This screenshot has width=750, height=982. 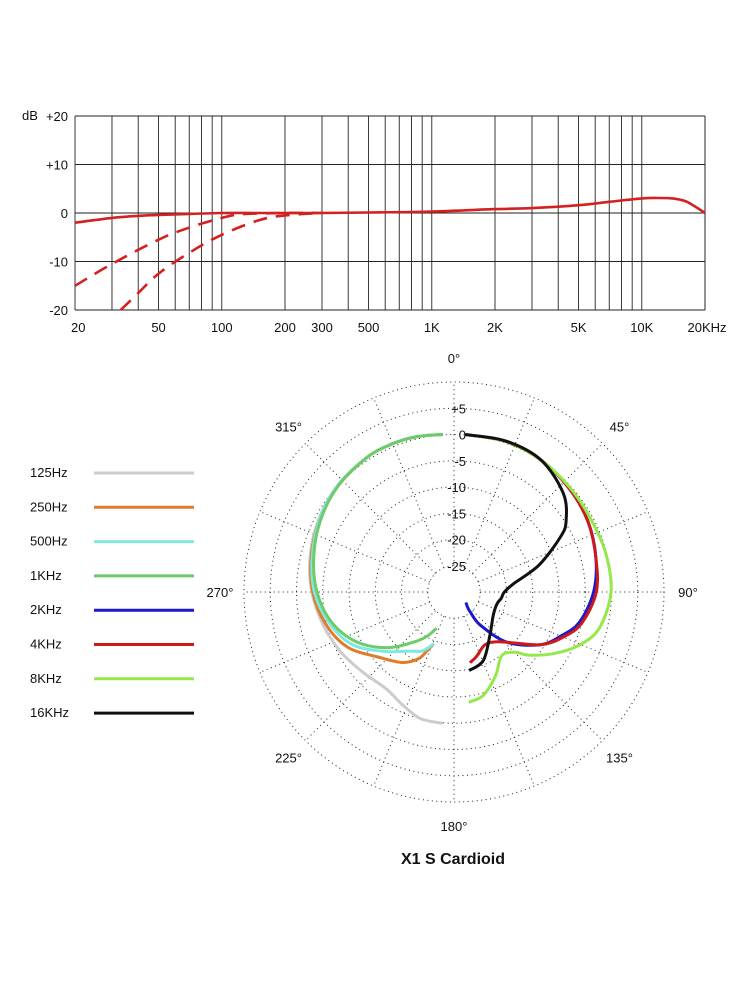 What do you see at coordinates (158, 327) in the screenshot?
I see `x-tick-label: 50` at bounding box center [158, 327].